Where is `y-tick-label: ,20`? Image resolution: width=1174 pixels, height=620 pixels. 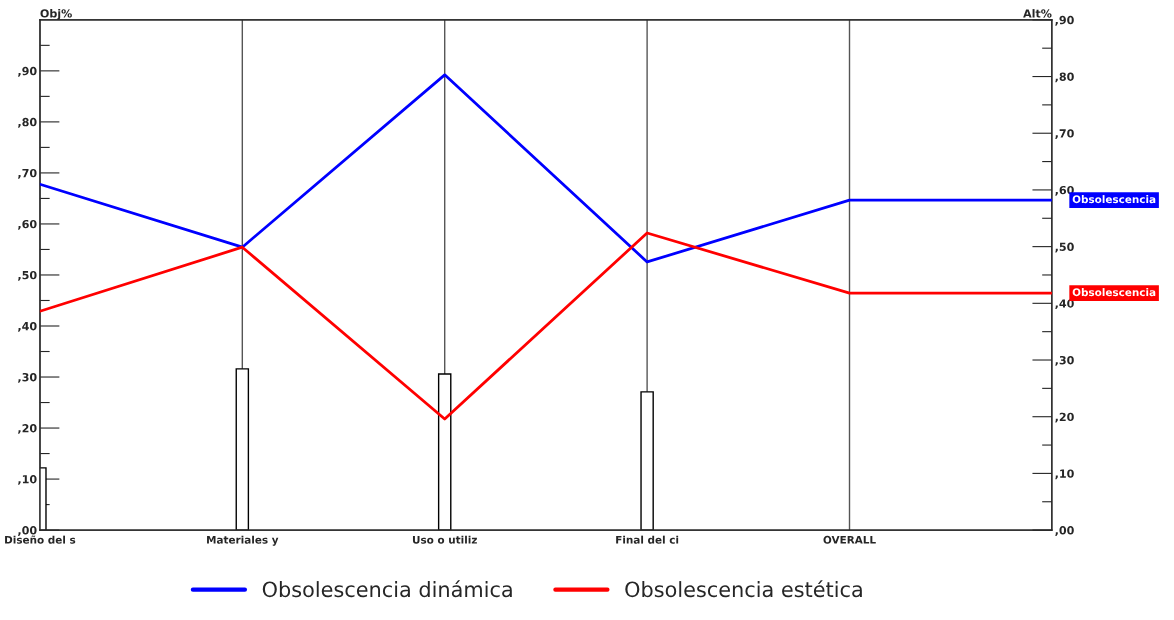
y-tick-label: ,20 is located at coordinates (27, 429).